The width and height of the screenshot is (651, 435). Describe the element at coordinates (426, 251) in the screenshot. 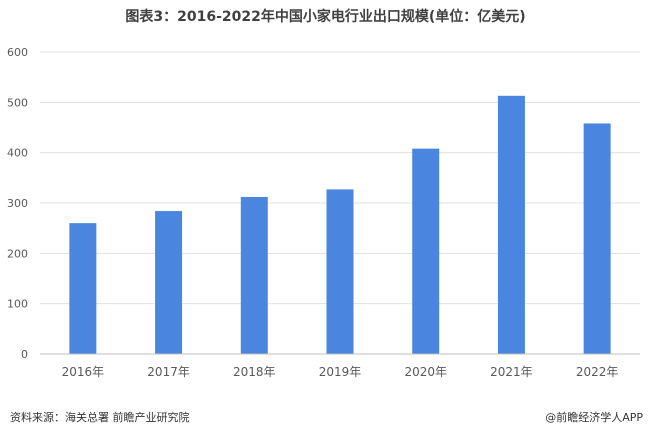

I see `bar-2020年` at that location.